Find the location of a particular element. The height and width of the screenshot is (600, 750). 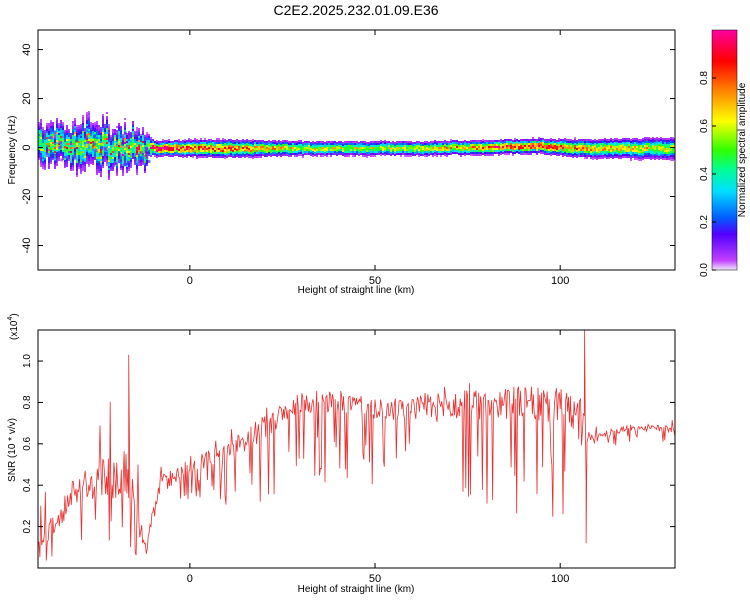

colorbar-gradient is located at coordinates (724, 150).